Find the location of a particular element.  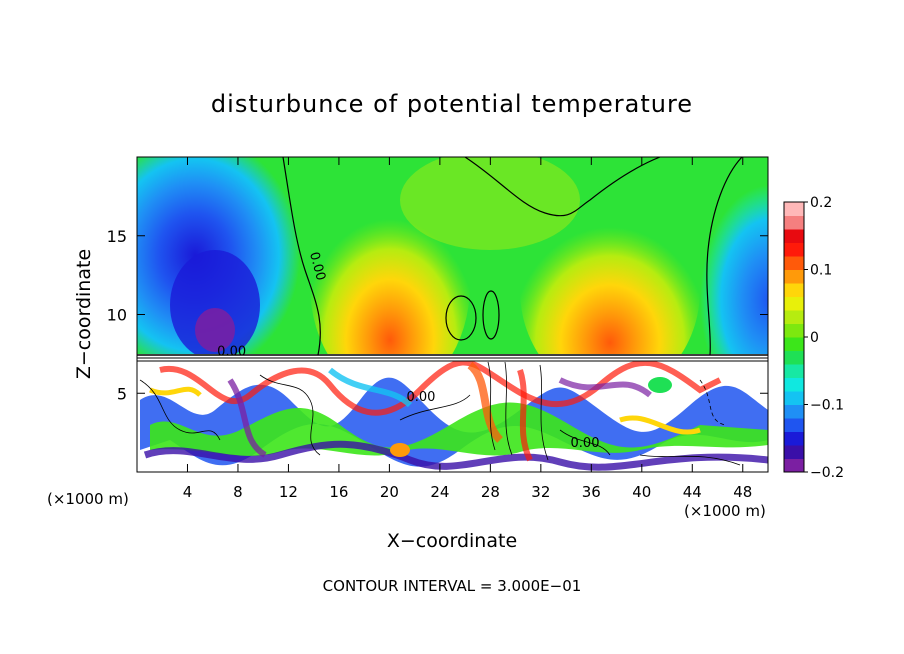

x-tick-label: 40 is located at coordinates (641, 492).